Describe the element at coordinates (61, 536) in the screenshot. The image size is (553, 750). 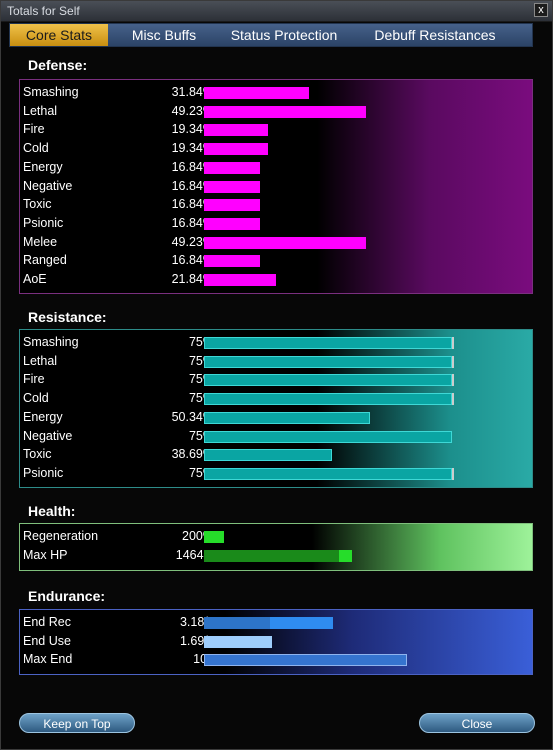
I see `health-label: Regeneration` at that location.